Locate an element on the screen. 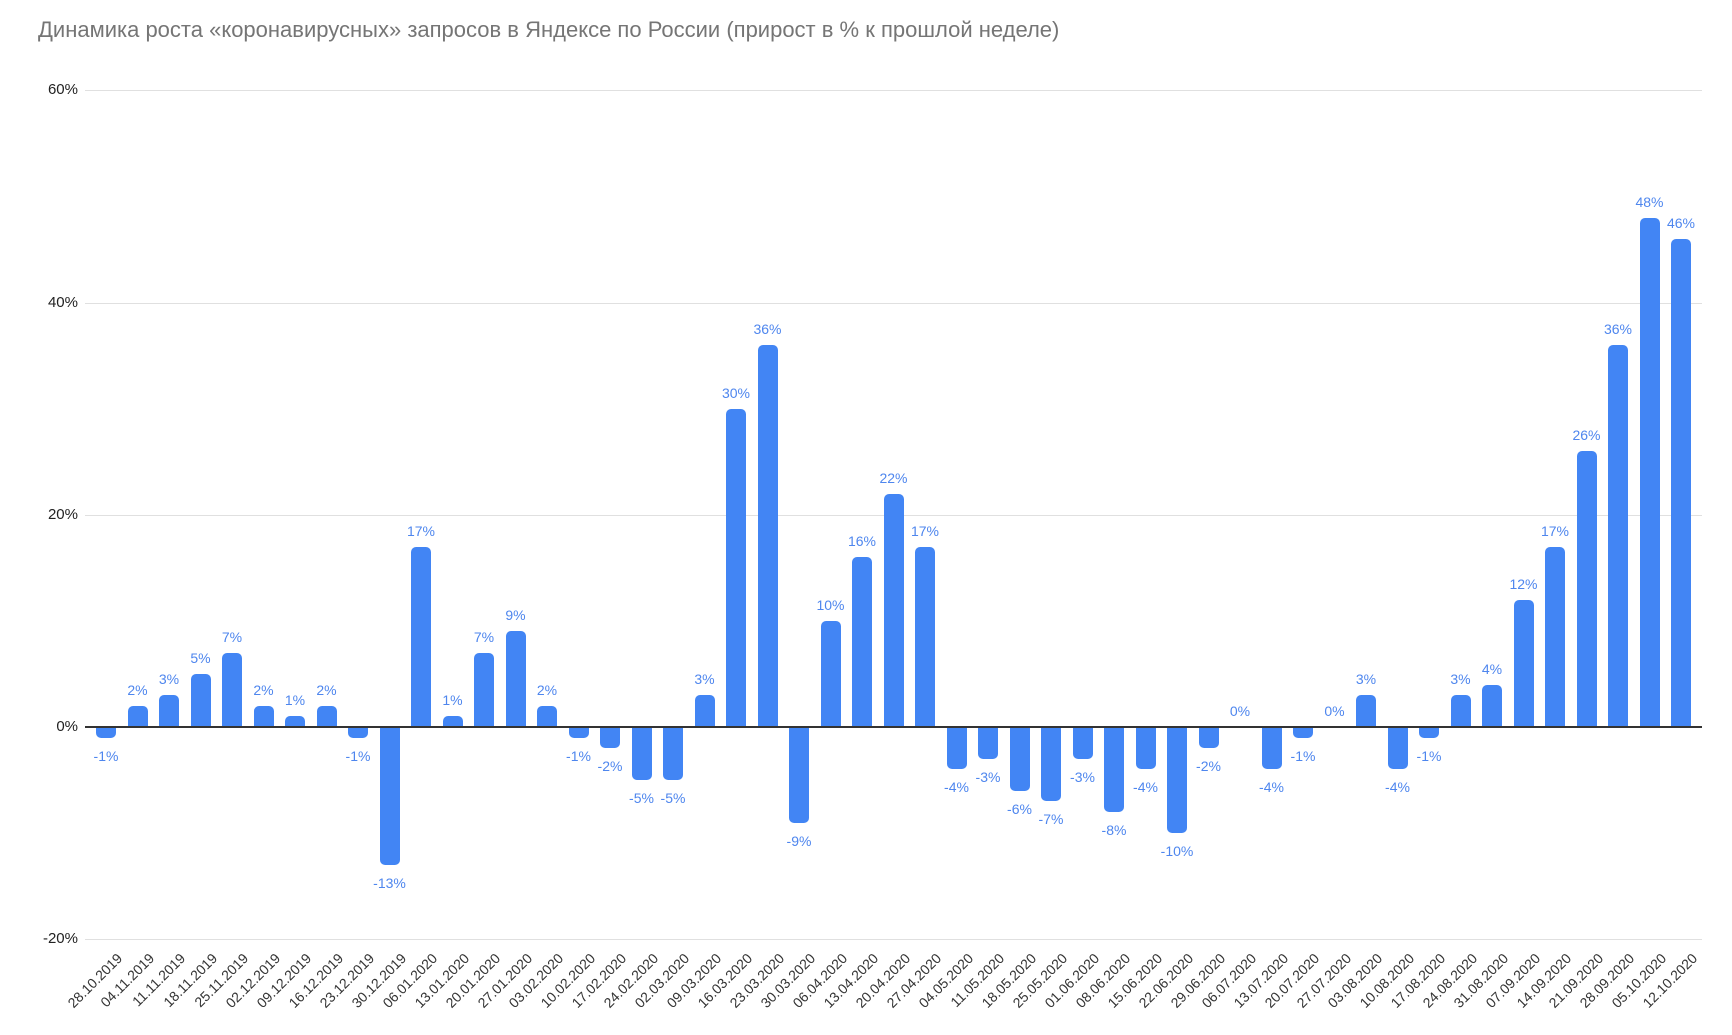  bar-value-label: 48% is located at coordinates (1649, 201).